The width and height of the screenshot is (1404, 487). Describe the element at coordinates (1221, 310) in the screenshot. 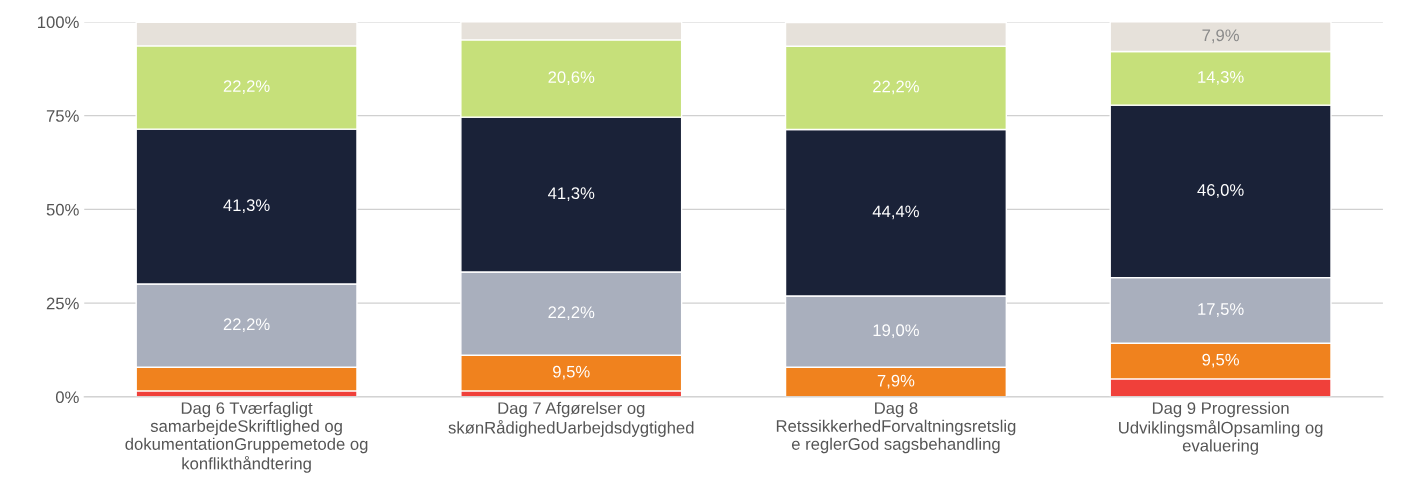

I see `data-label: 17,5%` at that location.